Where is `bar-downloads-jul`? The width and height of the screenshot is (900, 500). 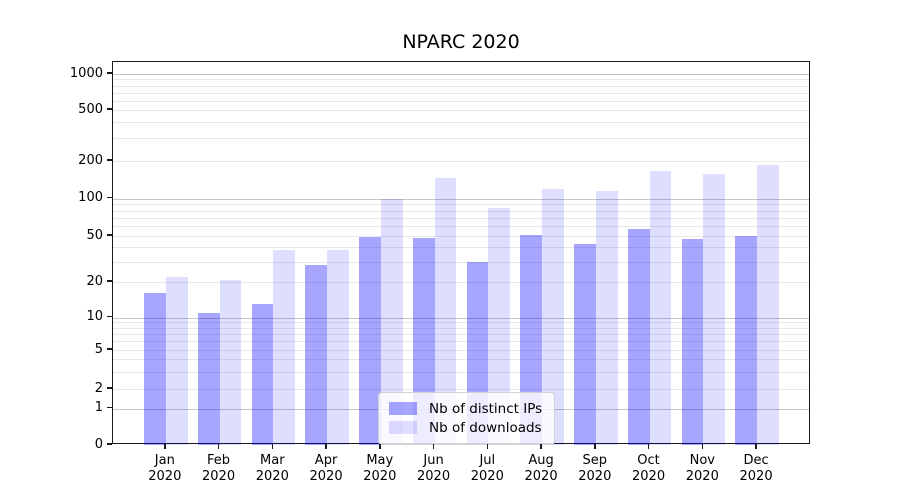 bar-downloads-jul is located at coordinates (499, 326).